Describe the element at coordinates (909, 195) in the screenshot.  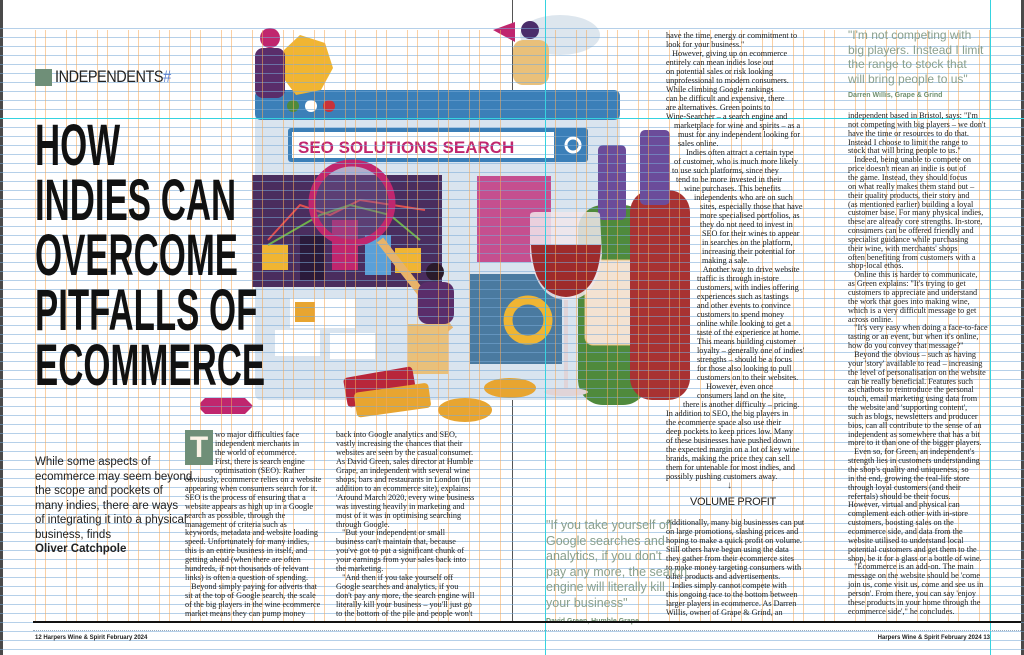
I see `text-line: their quality products, their story and` at that location.